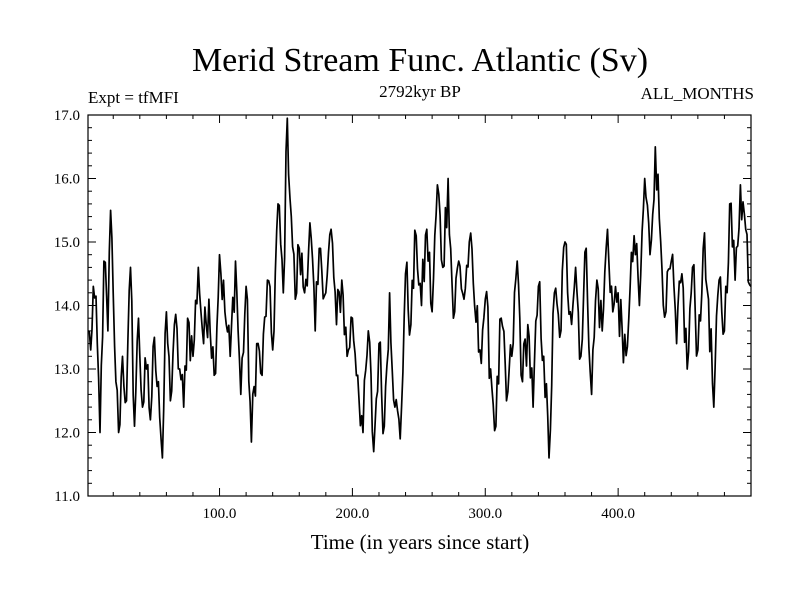  I want to click on y-tick-label: 14.0, so click(67, 307).